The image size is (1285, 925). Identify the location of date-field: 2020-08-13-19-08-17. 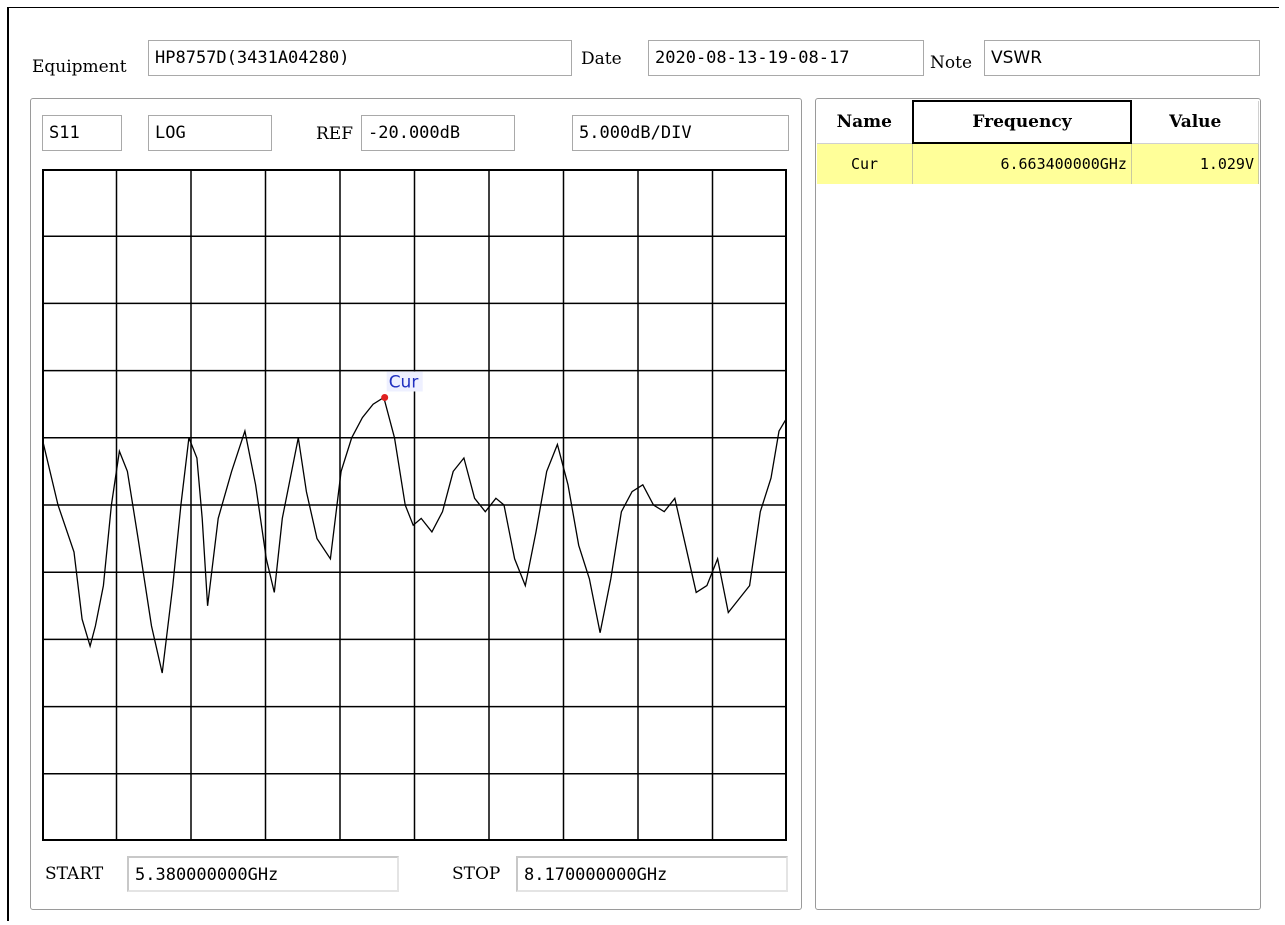
(786, 58).